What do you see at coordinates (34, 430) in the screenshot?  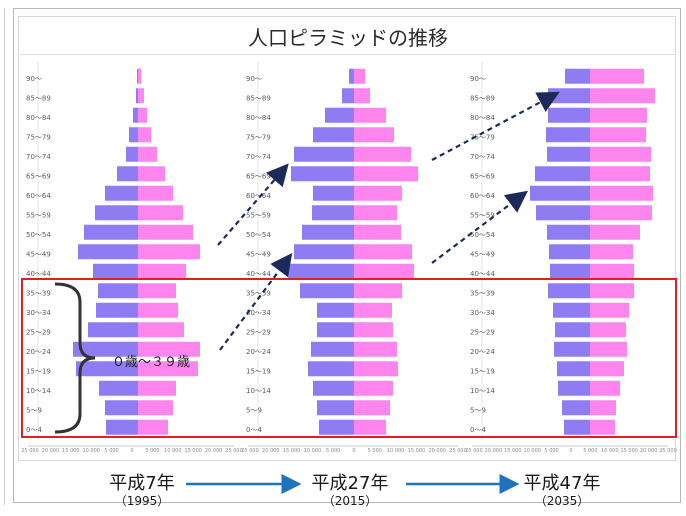 I see `age-label-0-0: 0～4` at bounding box center [34, 430].